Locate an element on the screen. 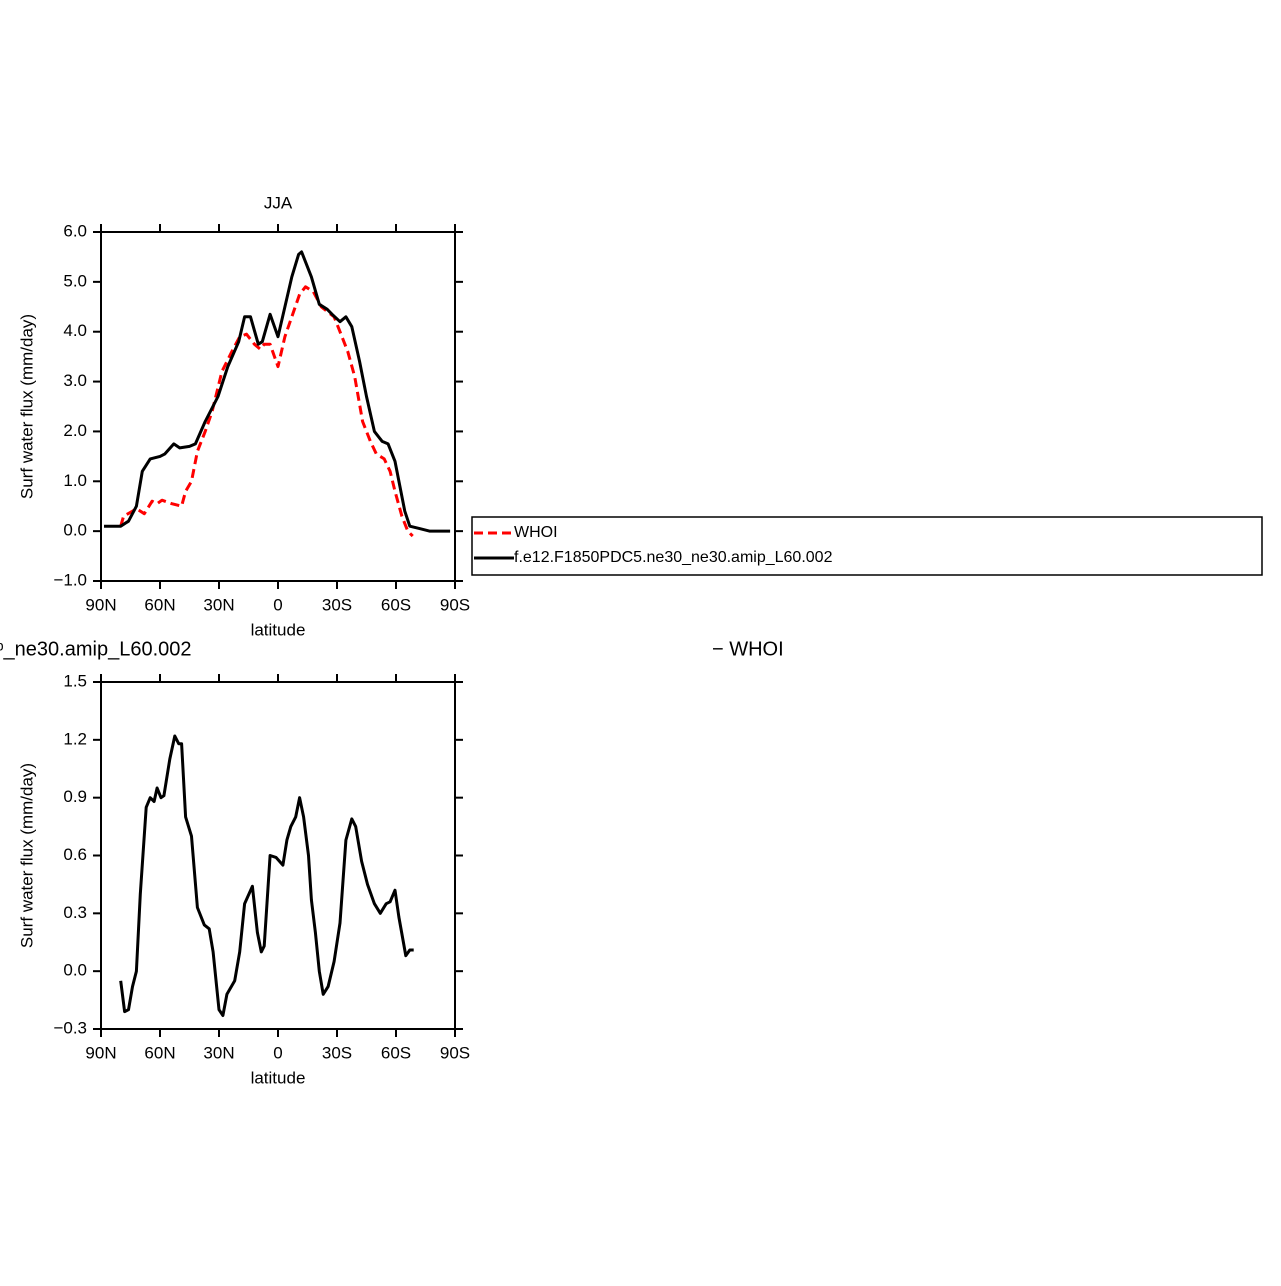  left-title: ᵖ_ne30.amip_L60.002 is located at coordinates (96, 649).